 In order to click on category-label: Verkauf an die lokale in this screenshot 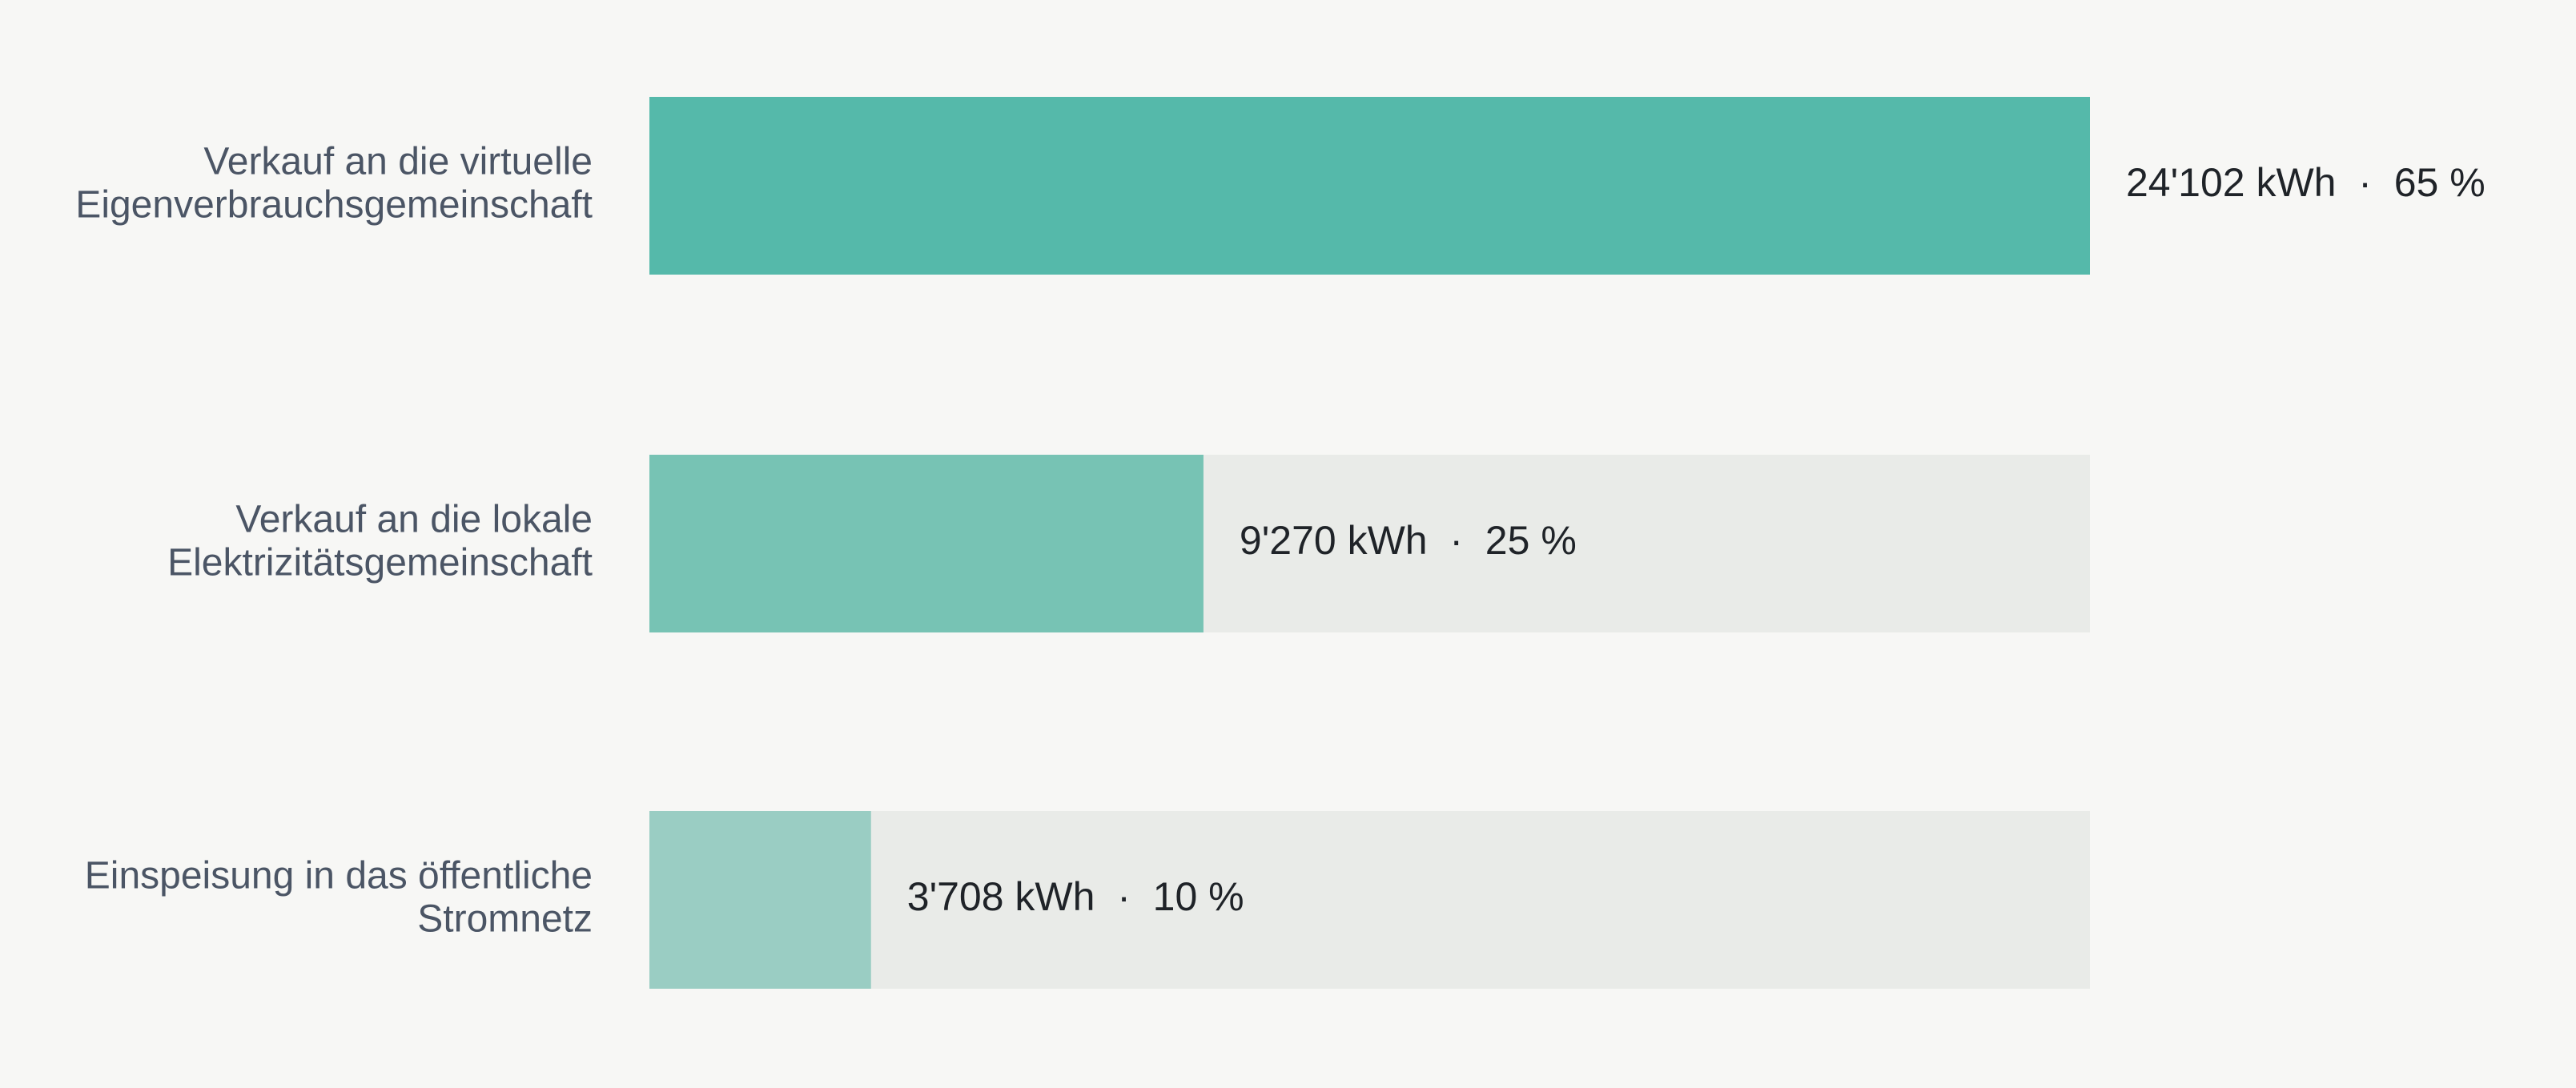, I will do `click(414, 520)`.